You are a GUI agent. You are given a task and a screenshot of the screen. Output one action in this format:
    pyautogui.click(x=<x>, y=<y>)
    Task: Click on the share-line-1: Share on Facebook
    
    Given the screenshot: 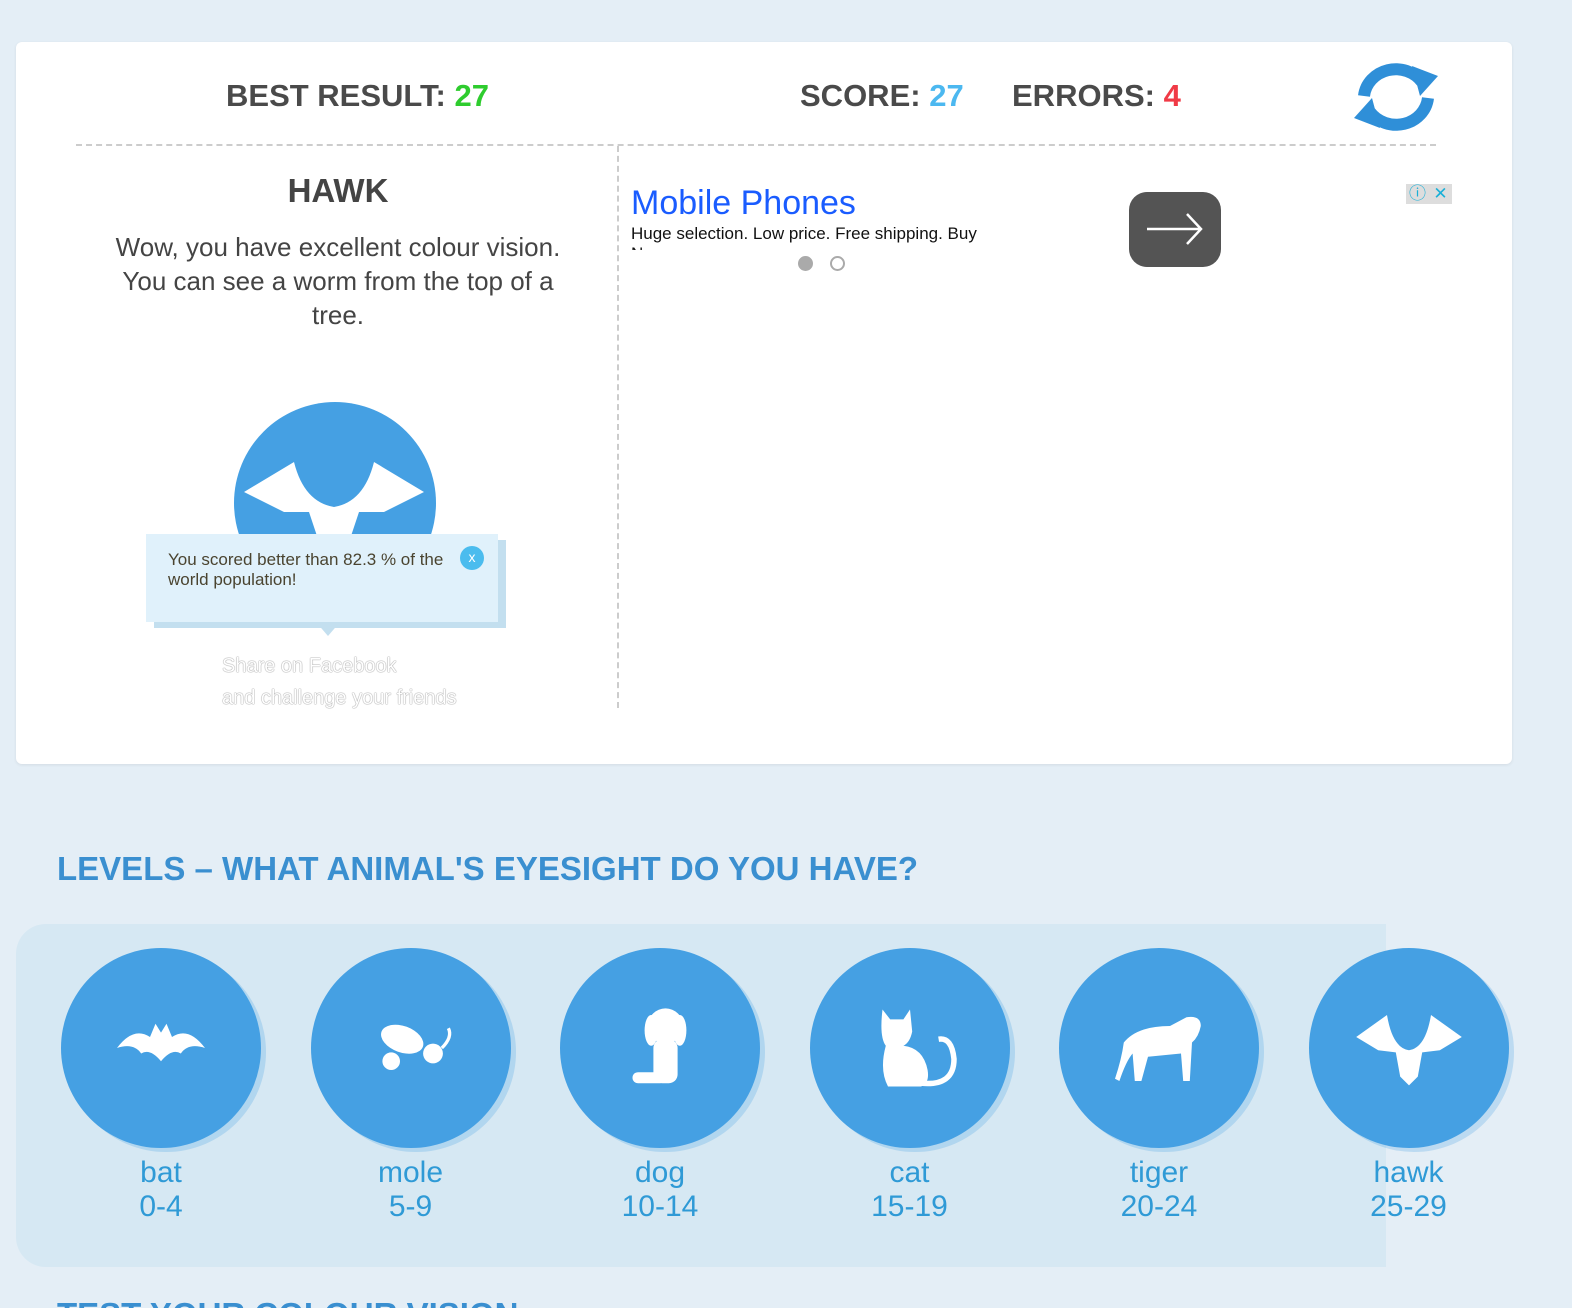 What is the action you would take?
    pyautogui.click(x=309, y=666)
    